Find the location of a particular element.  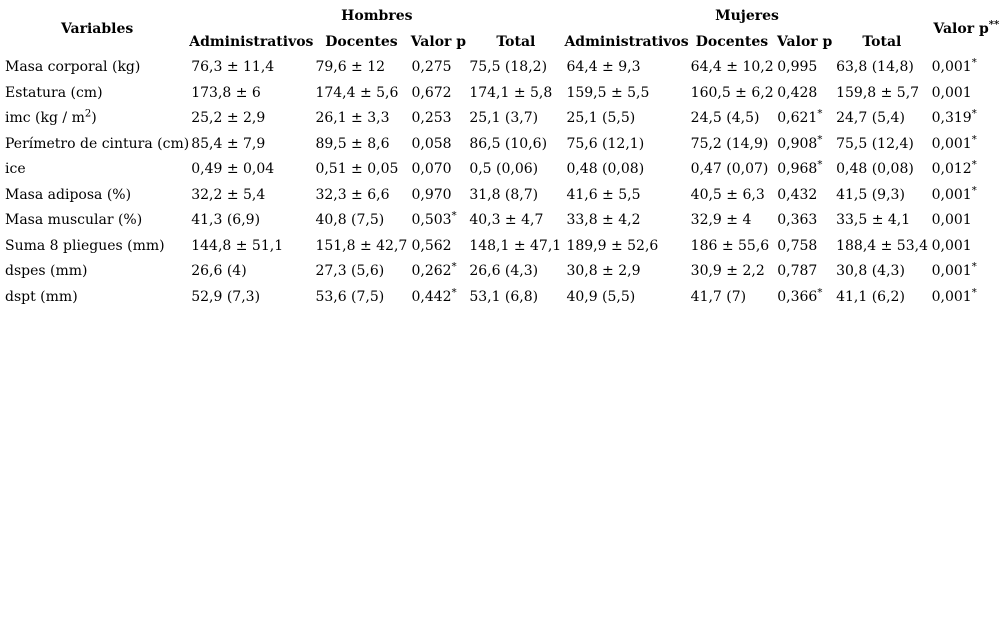

data-cell: 30,8 ± 2,9 is located at coordinates (603, 271).